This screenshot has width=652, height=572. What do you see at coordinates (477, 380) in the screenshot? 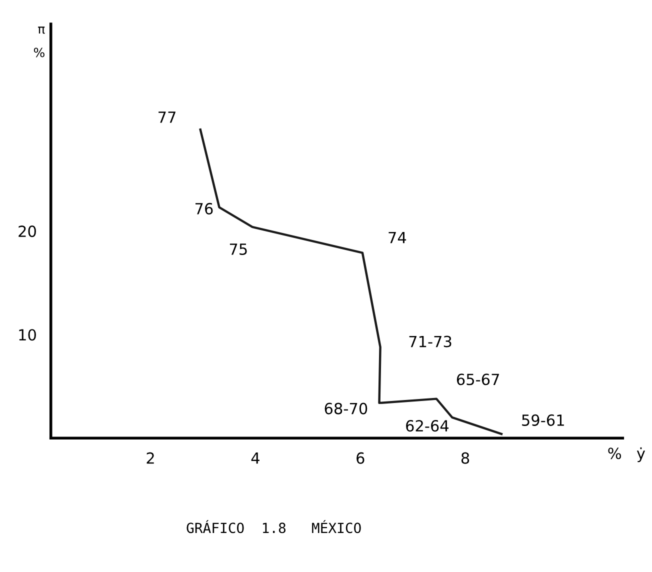
I see `annotation: 65-67` at bounding box center [477, 380].